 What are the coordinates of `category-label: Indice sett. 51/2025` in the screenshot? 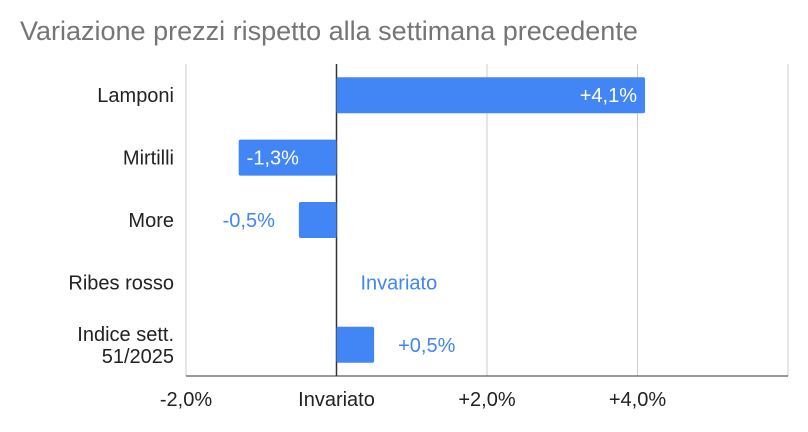 It's located at (125, 346).